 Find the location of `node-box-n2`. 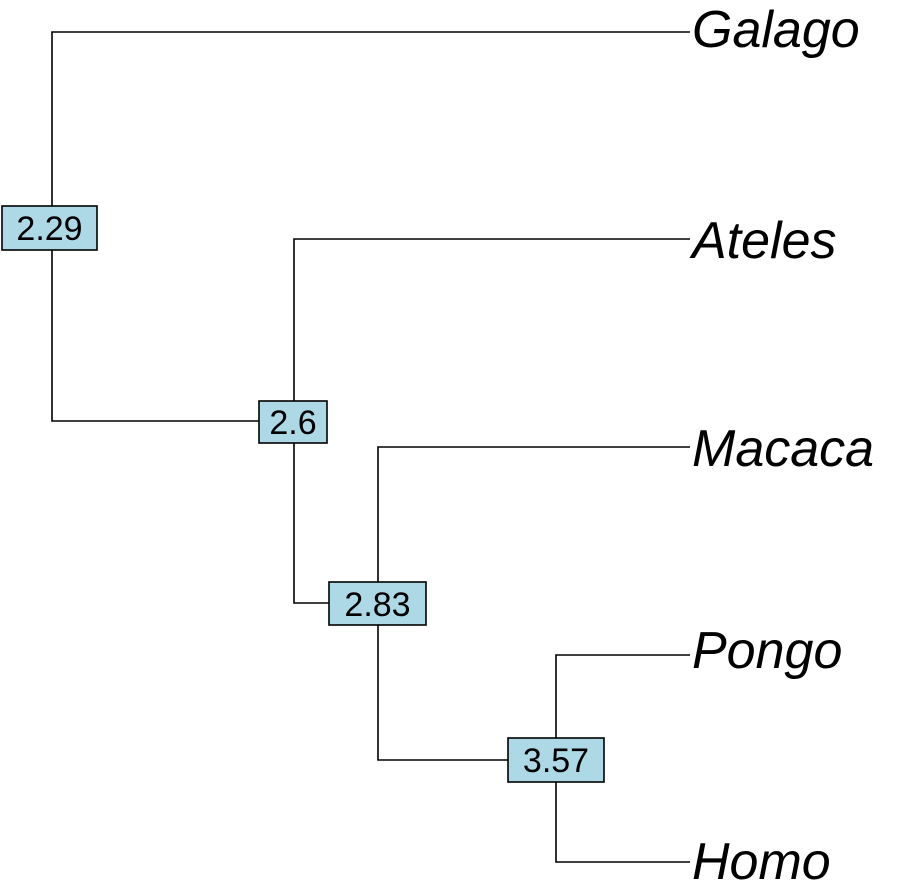

node-box-n2 is located at coordinates (293, 422).